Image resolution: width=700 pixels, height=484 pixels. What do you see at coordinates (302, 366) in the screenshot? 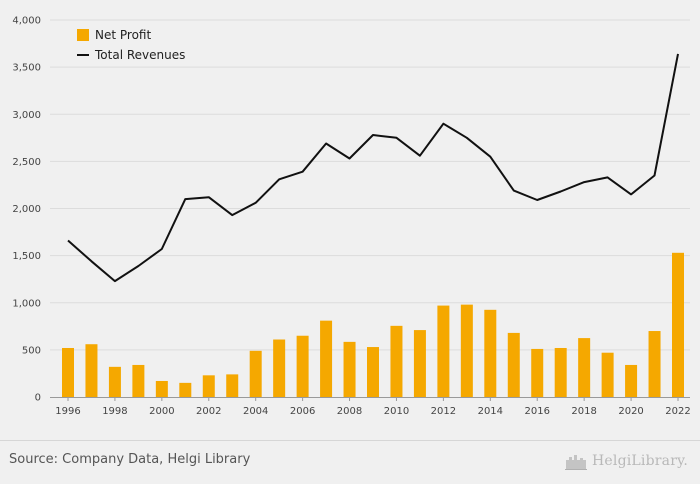
I see `bar-net-profit-2006` at bounding box center [302, 366].